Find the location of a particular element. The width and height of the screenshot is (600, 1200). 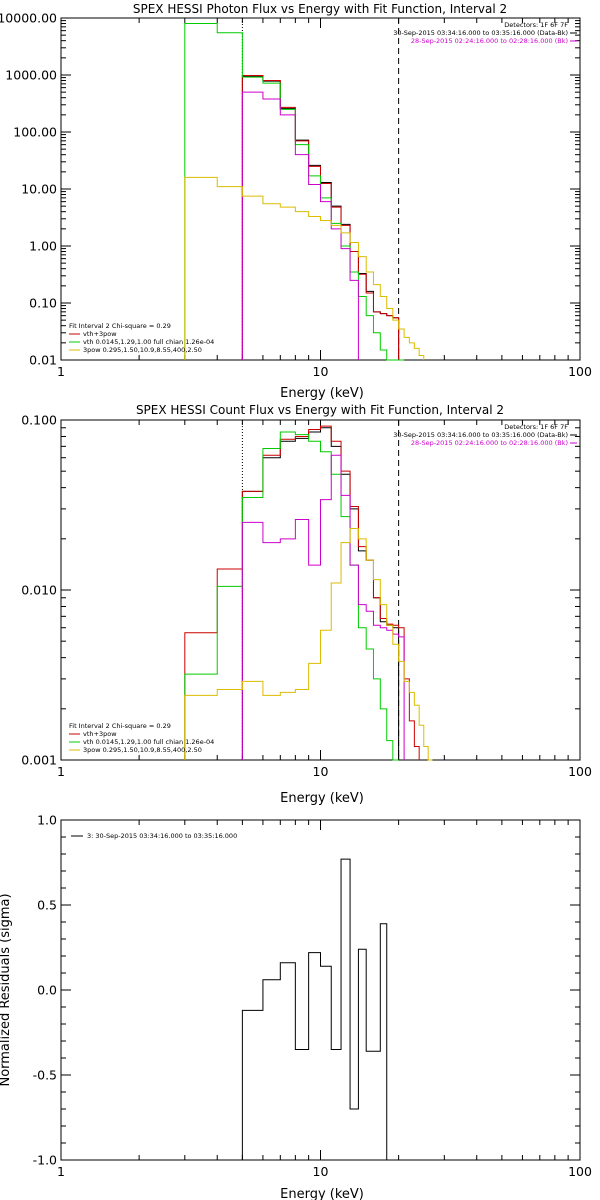

y-tick-label: -1.0 is located at coordinates (45, 1160).